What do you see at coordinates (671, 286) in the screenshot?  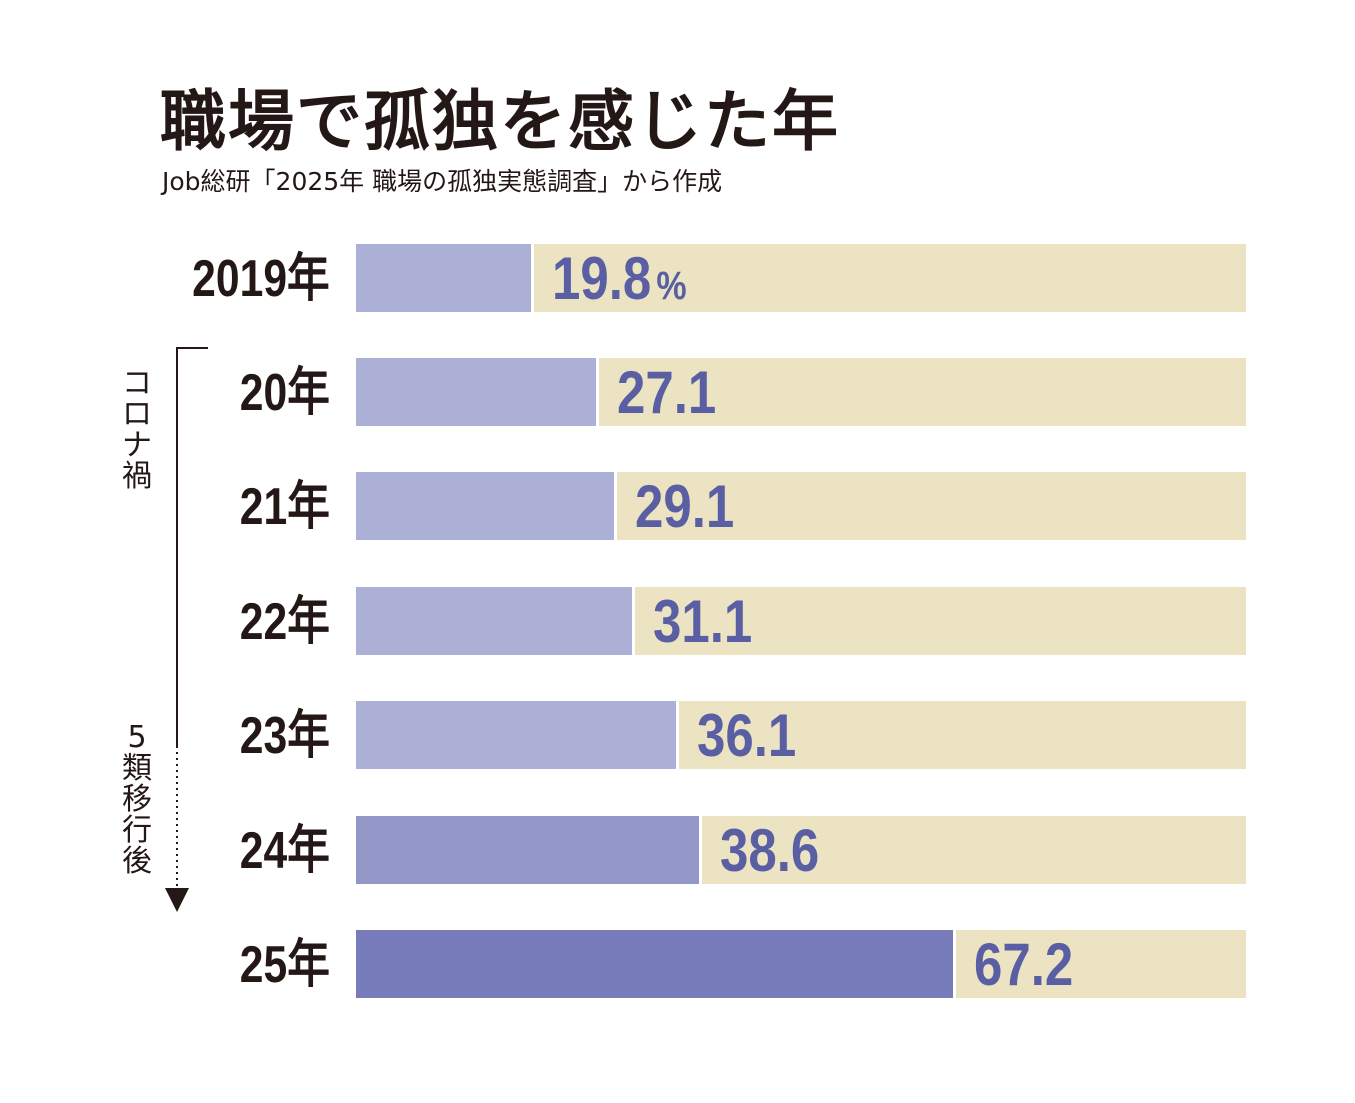 I see `unit-label: %` at bounding box center [671, 286].